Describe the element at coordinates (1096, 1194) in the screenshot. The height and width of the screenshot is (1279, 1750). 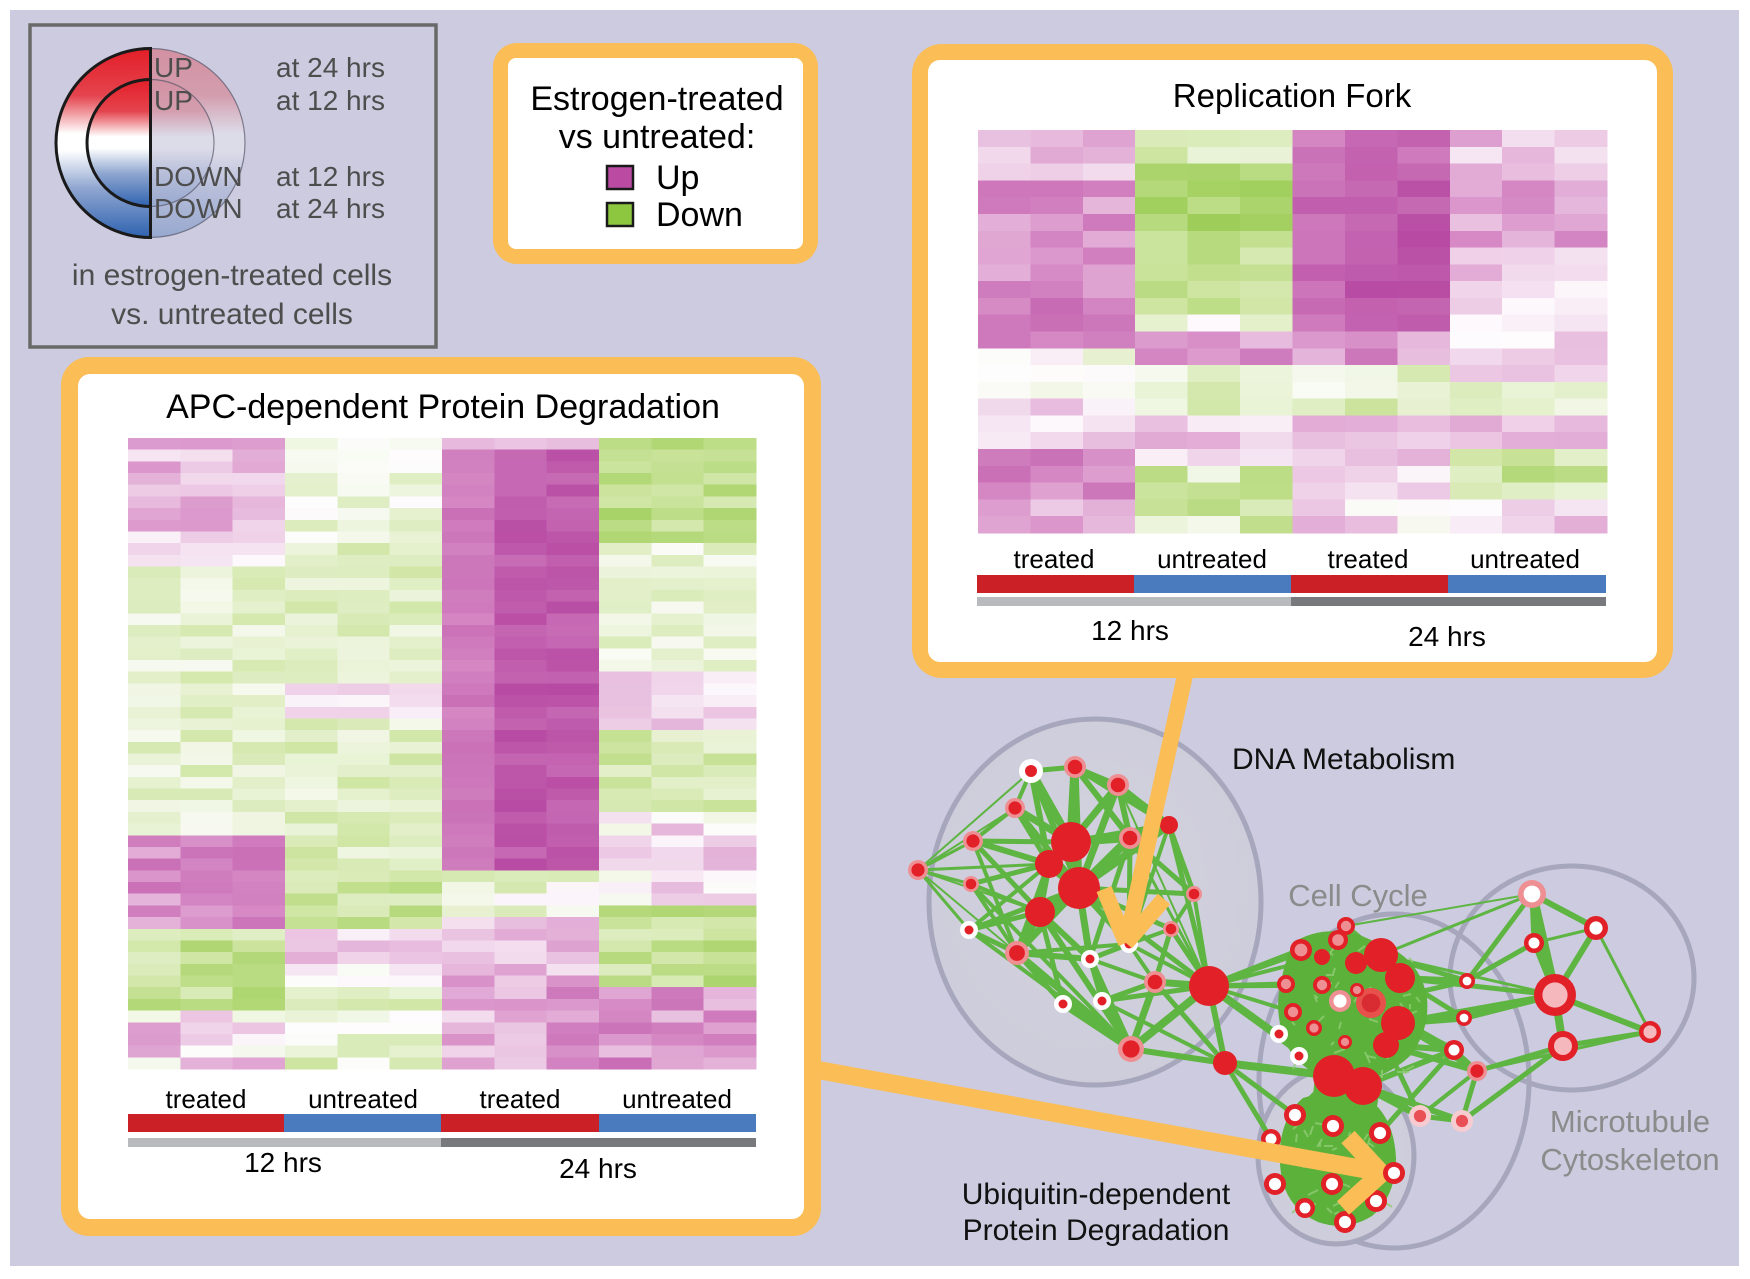
I see `svg-text: Ubiquitin-dependent` at that location.